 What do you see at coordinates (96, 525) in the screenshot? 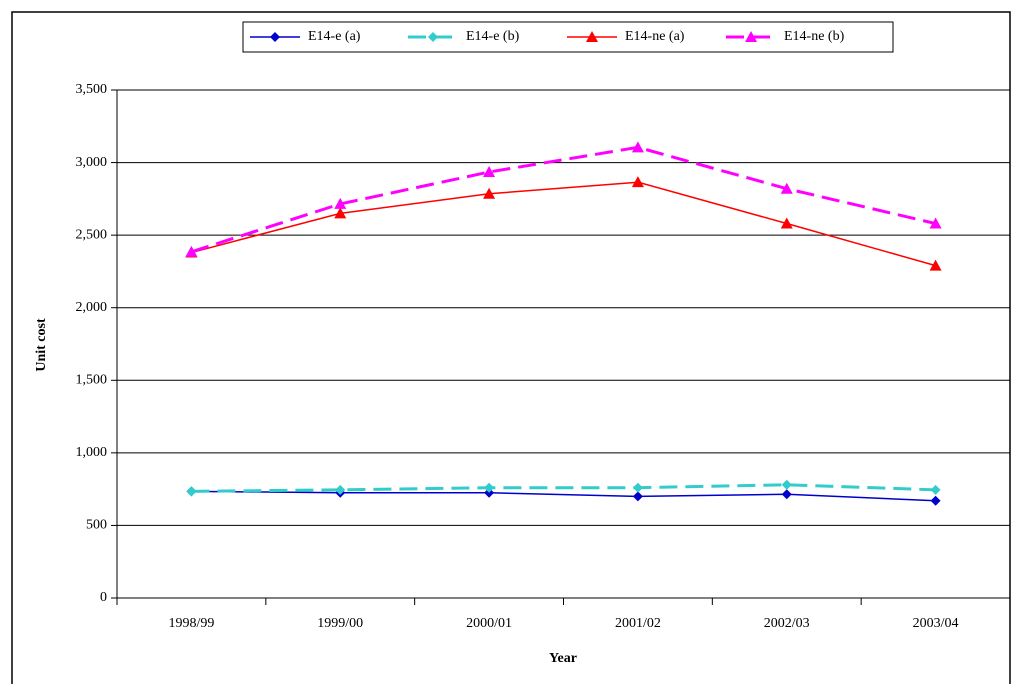
I see `y-tick-label: 500` at bounding box center [96, 525].